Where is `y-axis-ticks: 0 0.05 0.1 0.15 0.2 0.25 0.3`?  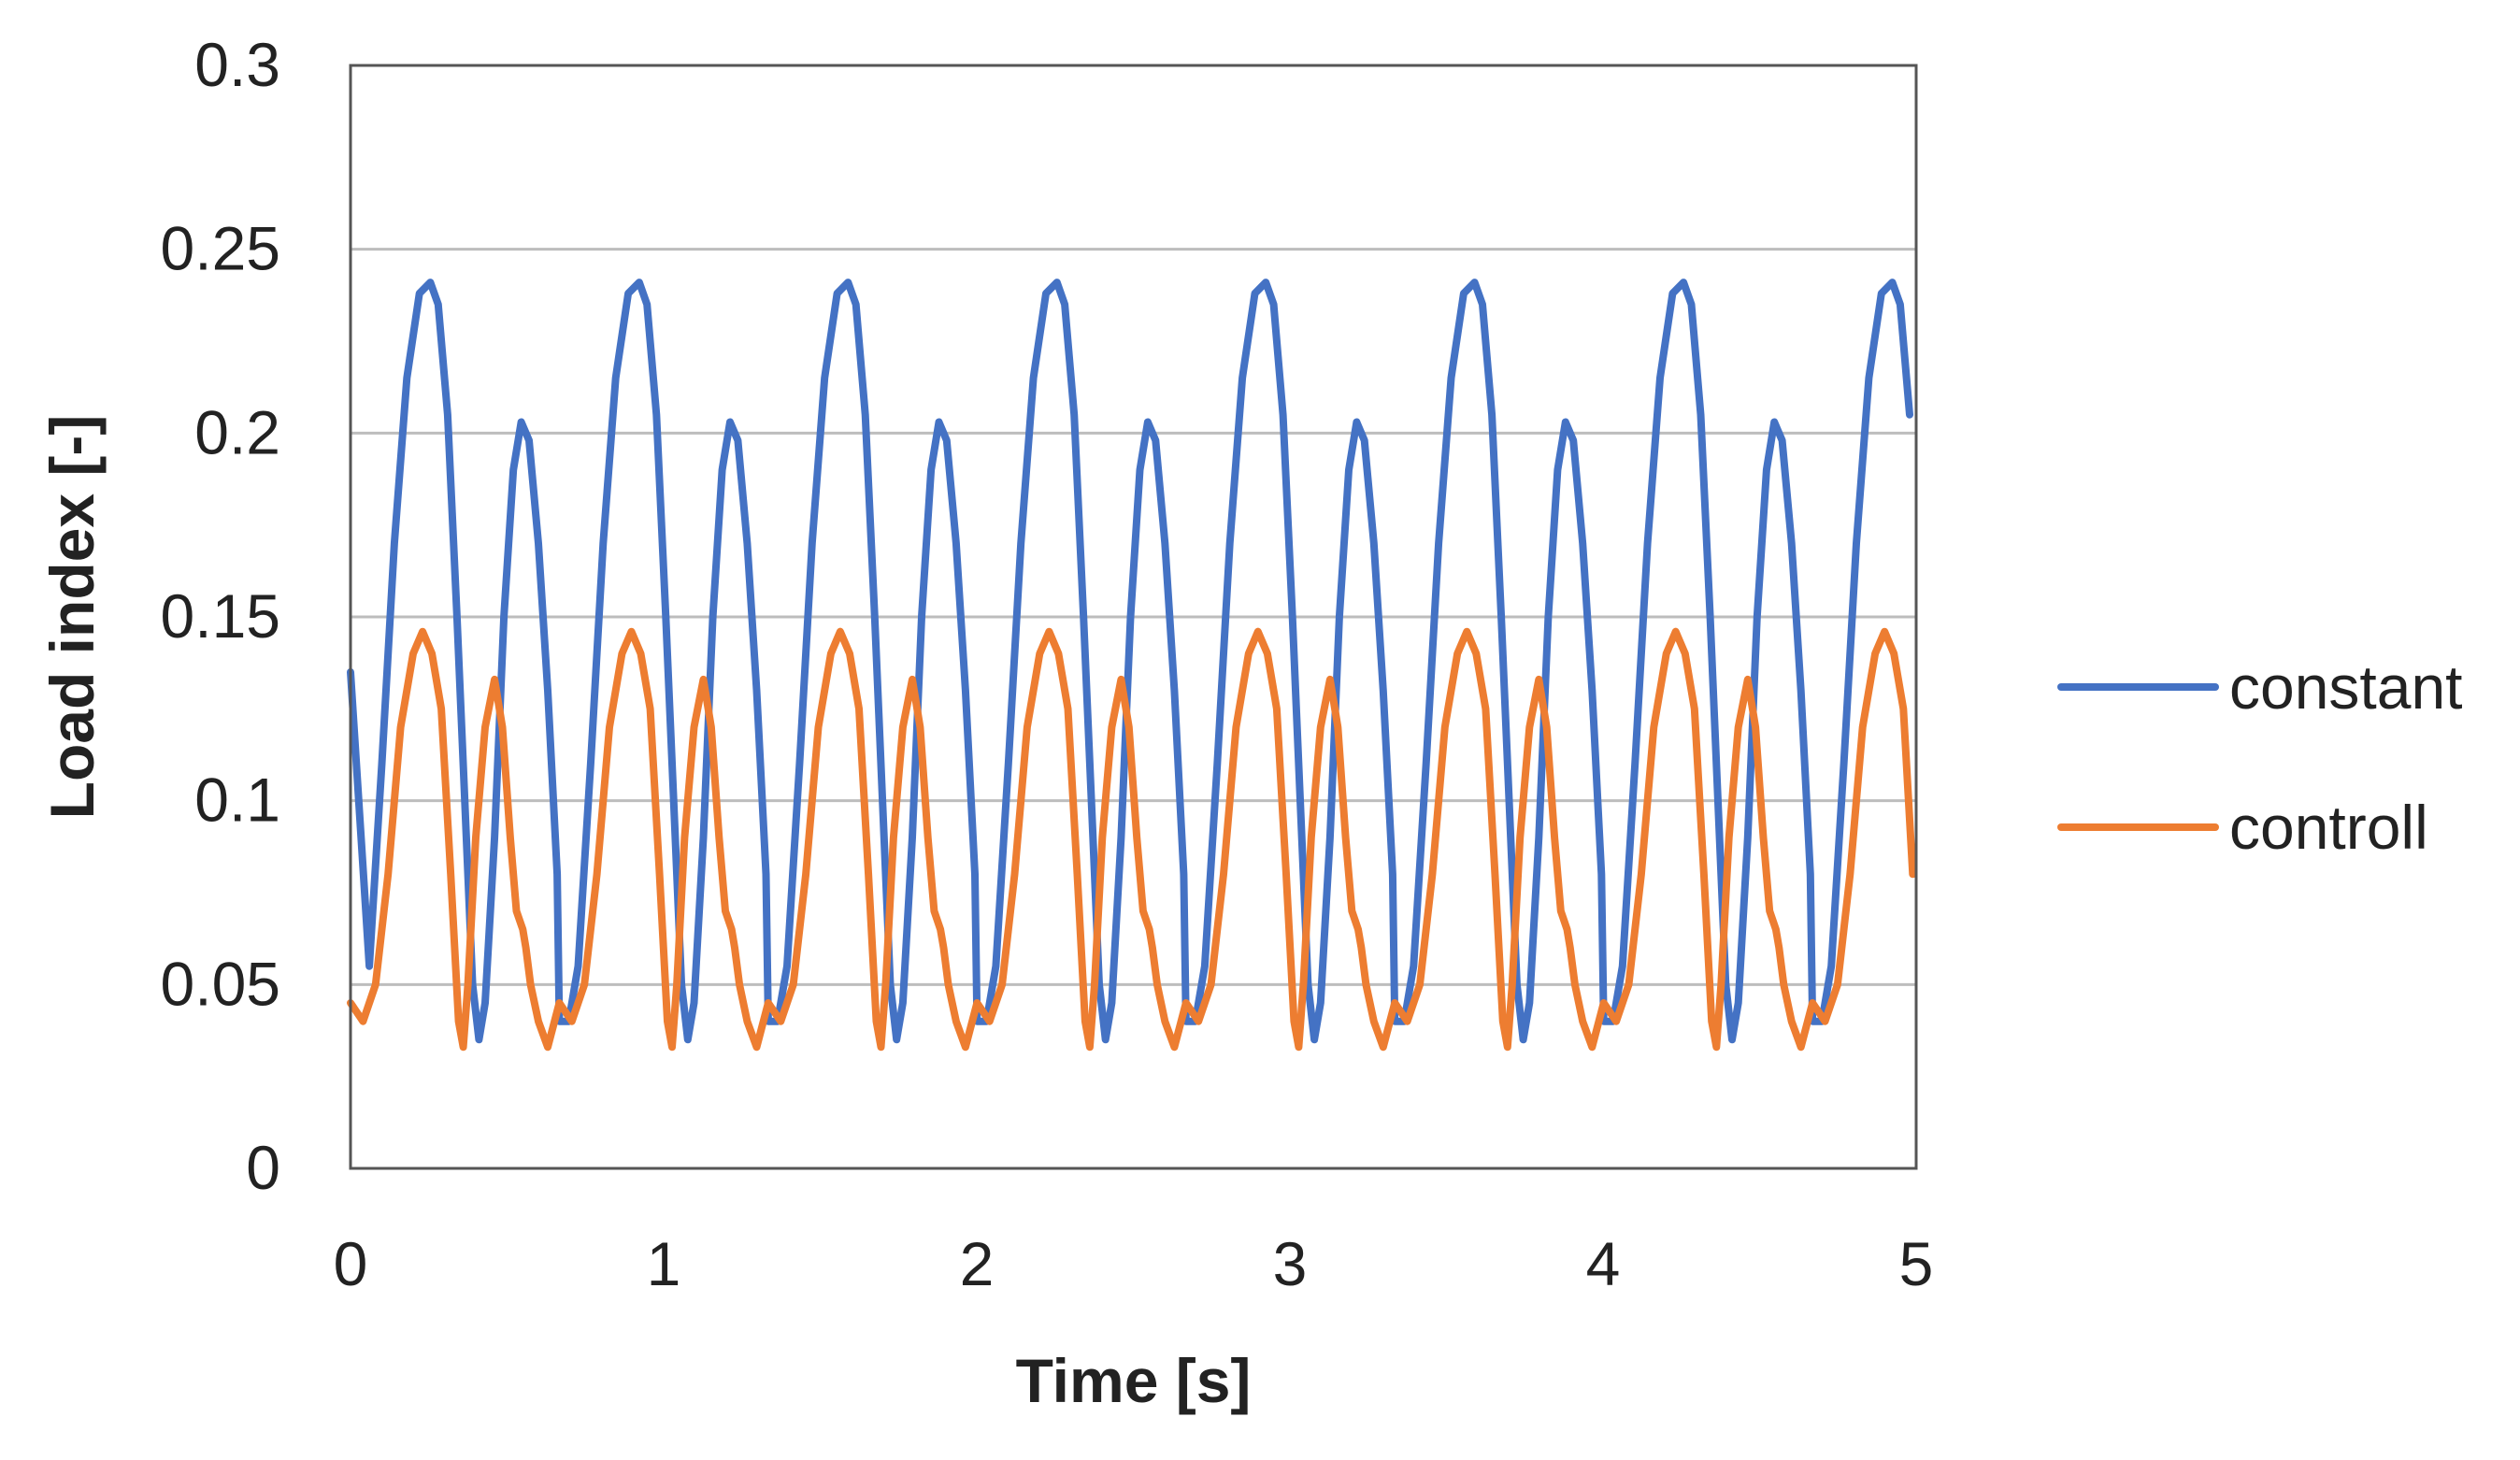 y-axis-ticks: 0 0.05 0.1 0.15 0.2 0.25 0.3 is located at coordinates (220, 616).